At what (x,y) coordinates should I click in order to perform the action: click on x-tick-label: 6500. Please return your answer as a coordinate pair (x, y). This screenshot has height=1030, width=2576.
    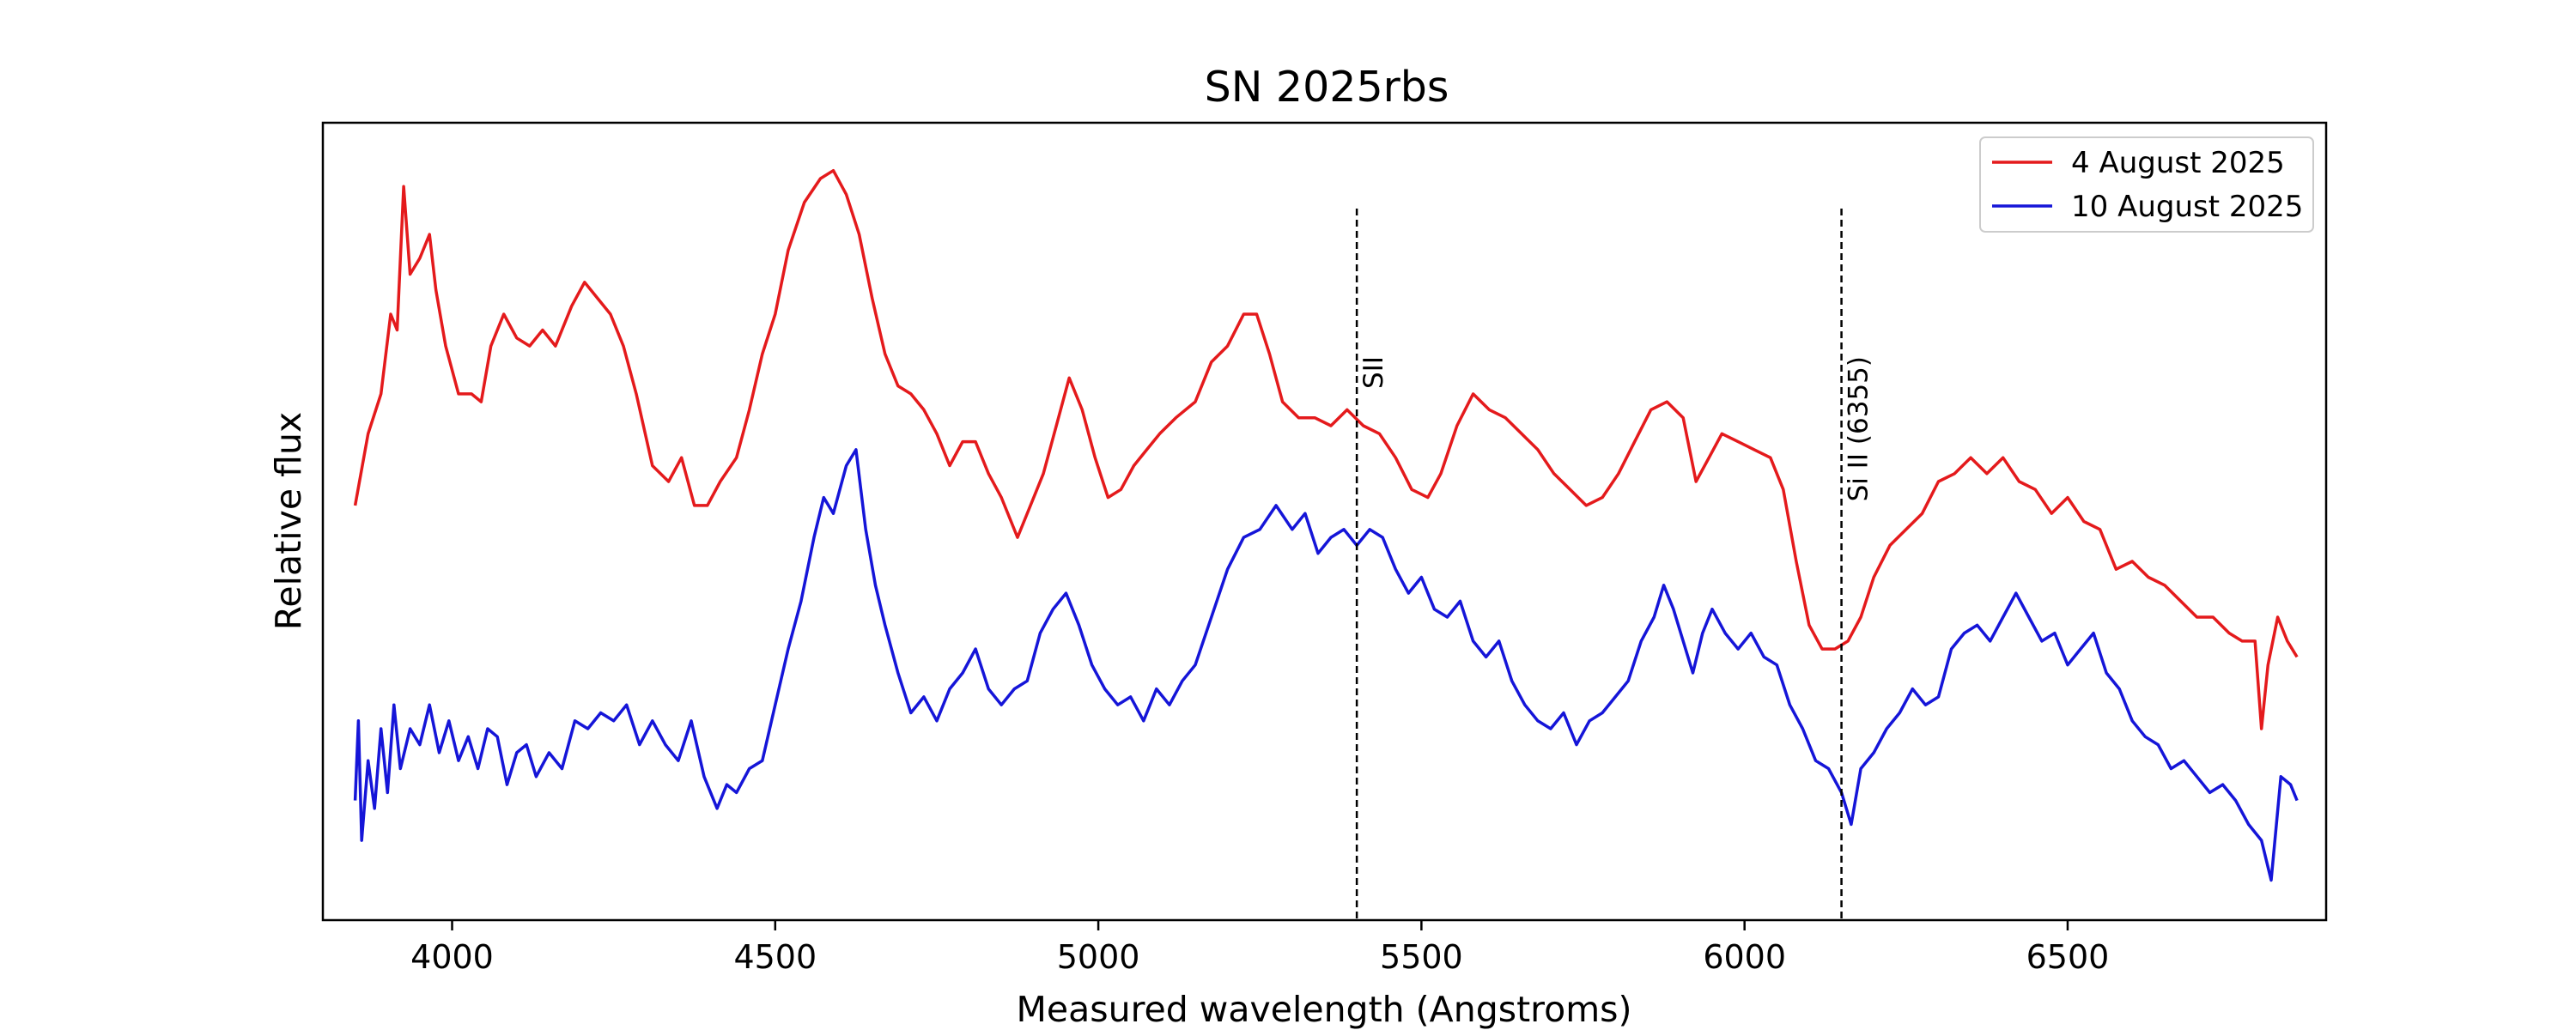
    Looking at the image, I should click on (2068, 957).